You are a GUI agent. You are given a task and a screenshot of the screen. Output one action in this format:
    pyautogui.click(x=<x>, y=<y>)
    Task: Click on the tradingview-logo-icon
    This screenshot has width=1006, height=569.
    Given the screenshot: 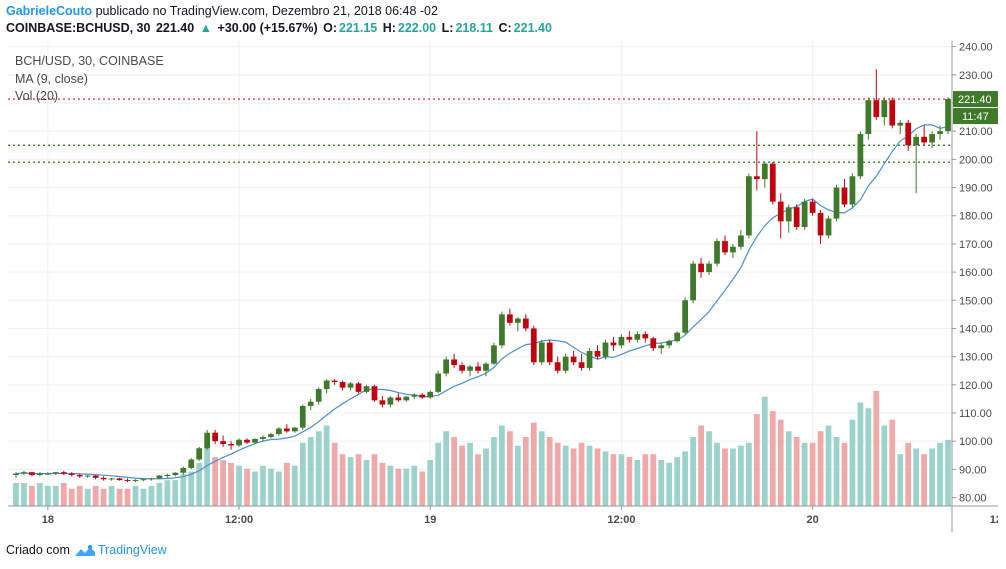 What is the action you would take?
    pyautogui.click(x=84, y=550)
    